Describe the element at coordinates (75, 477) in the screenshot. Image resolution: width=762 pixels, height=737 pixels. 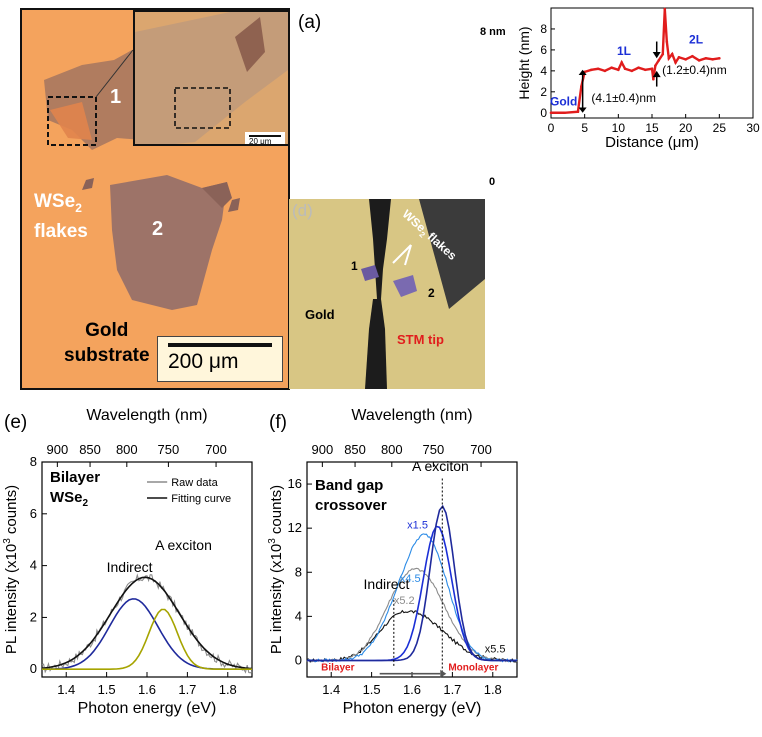
I see `chart-title-line1: Bilayer` at that location.